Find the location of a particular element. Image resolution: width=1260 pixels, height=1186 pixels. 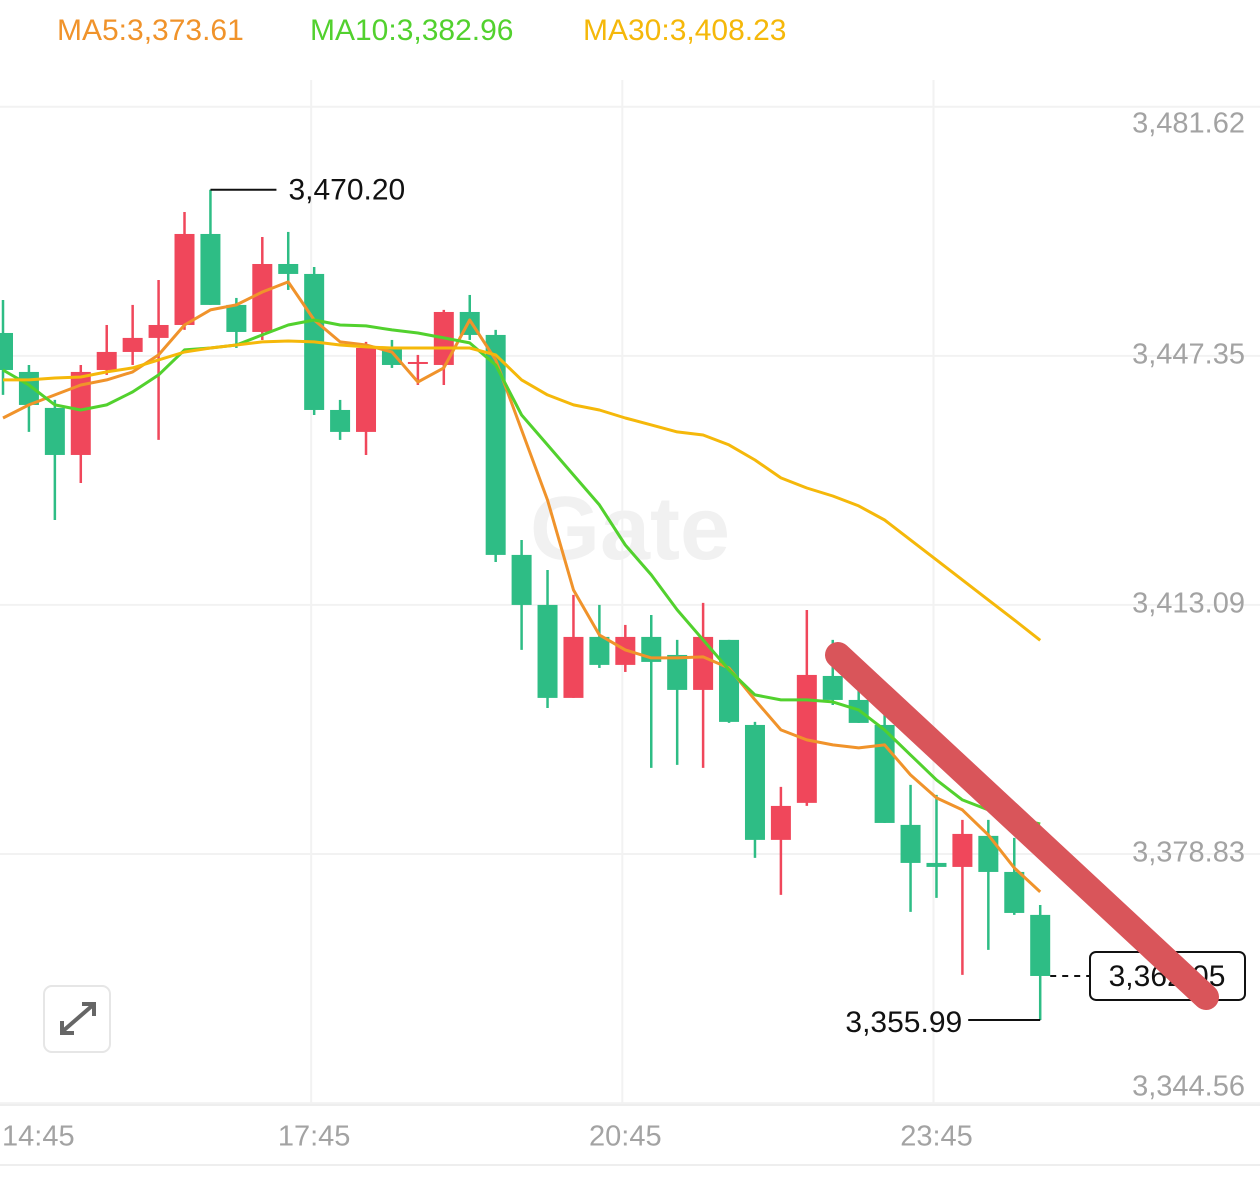

y-tick-label: 3,413.09 is located at coordinates (1188, 604).